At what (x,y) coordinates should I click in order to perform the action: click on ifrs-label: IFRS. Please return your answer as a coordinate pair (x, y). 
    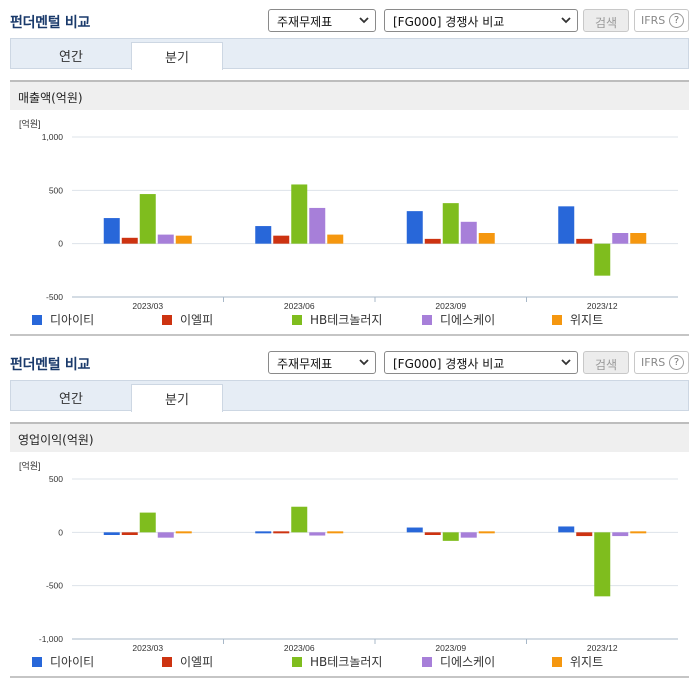
    Looking at the image, I should click on (653, 20).